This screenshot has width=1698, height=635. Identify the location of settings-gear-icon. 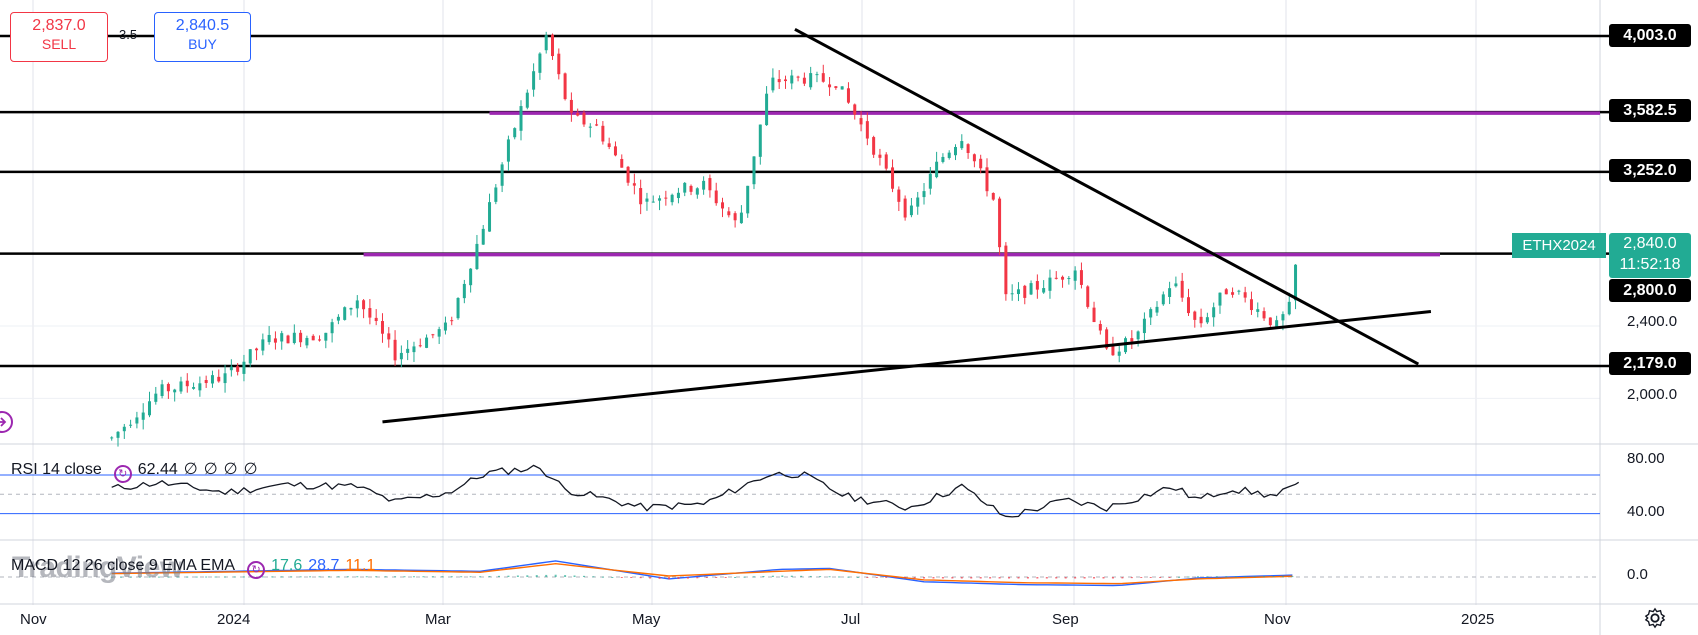
(1655, 618).